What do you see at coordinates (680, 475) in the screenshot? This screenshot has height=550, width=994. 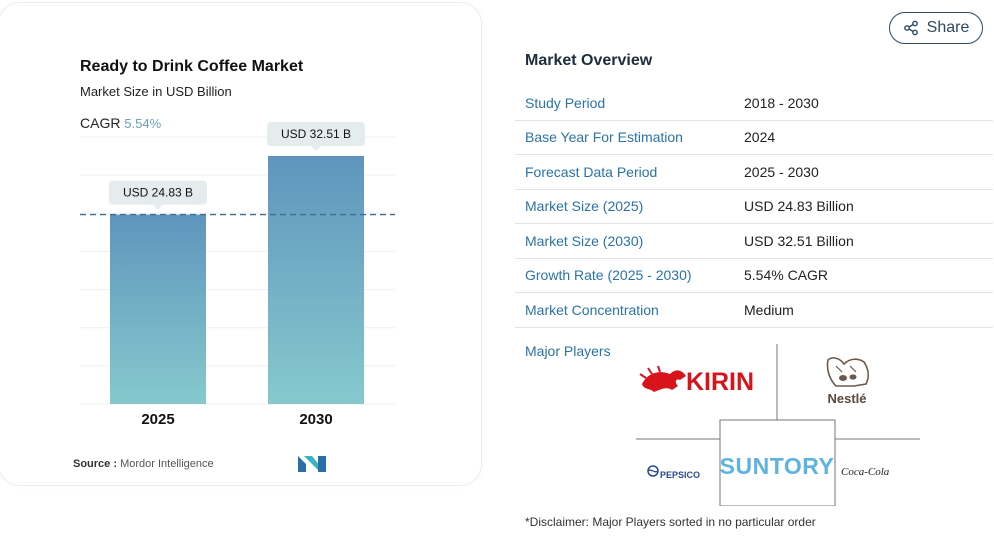 I see `pepsico-text: PEPSICO` at bounding box center [680, 475].